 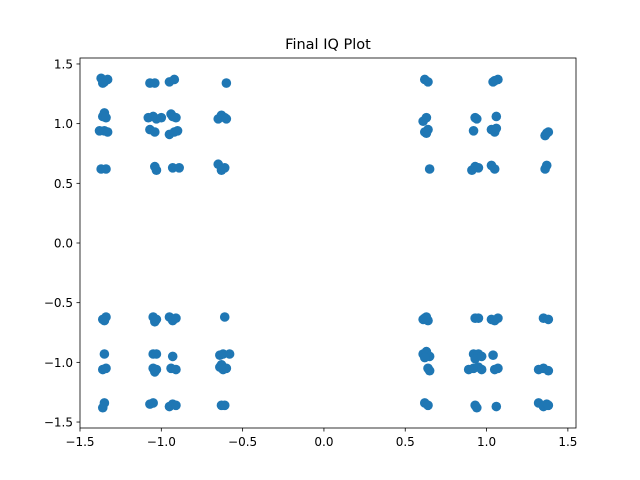 What do you see at coordinates (58, 423) in the screenshot?
I see `y-tick-label: −1.5` at bounding box center [58, 423].